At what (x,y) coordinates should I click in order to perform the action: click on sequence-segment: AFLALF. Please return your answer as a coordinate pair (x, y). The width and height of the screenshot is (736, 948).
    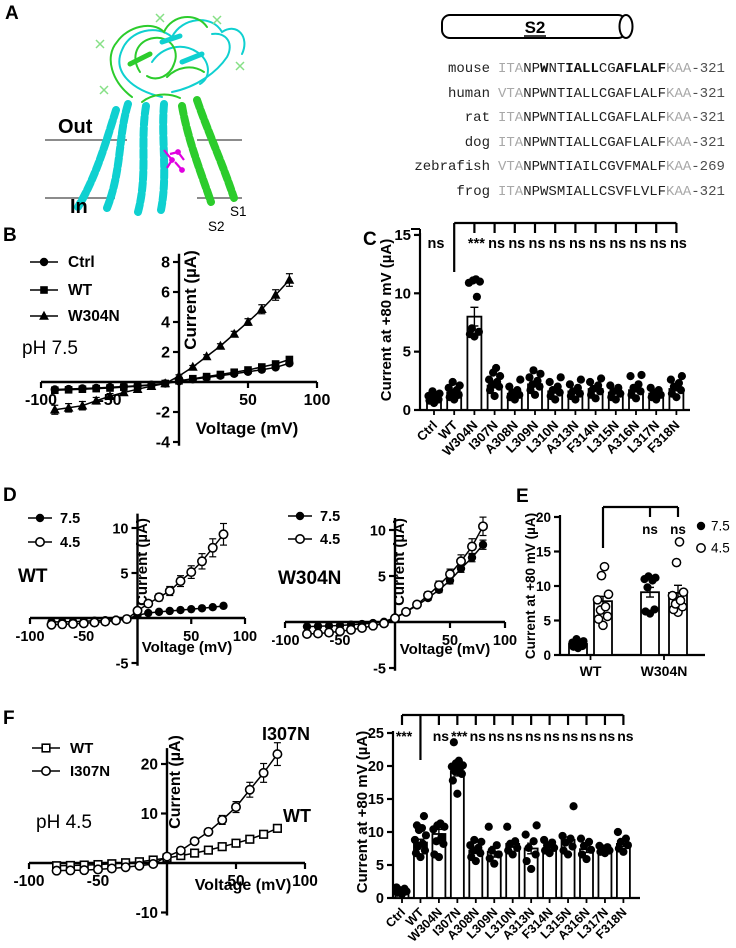
    Looking at the image, I should click on (641, 69).